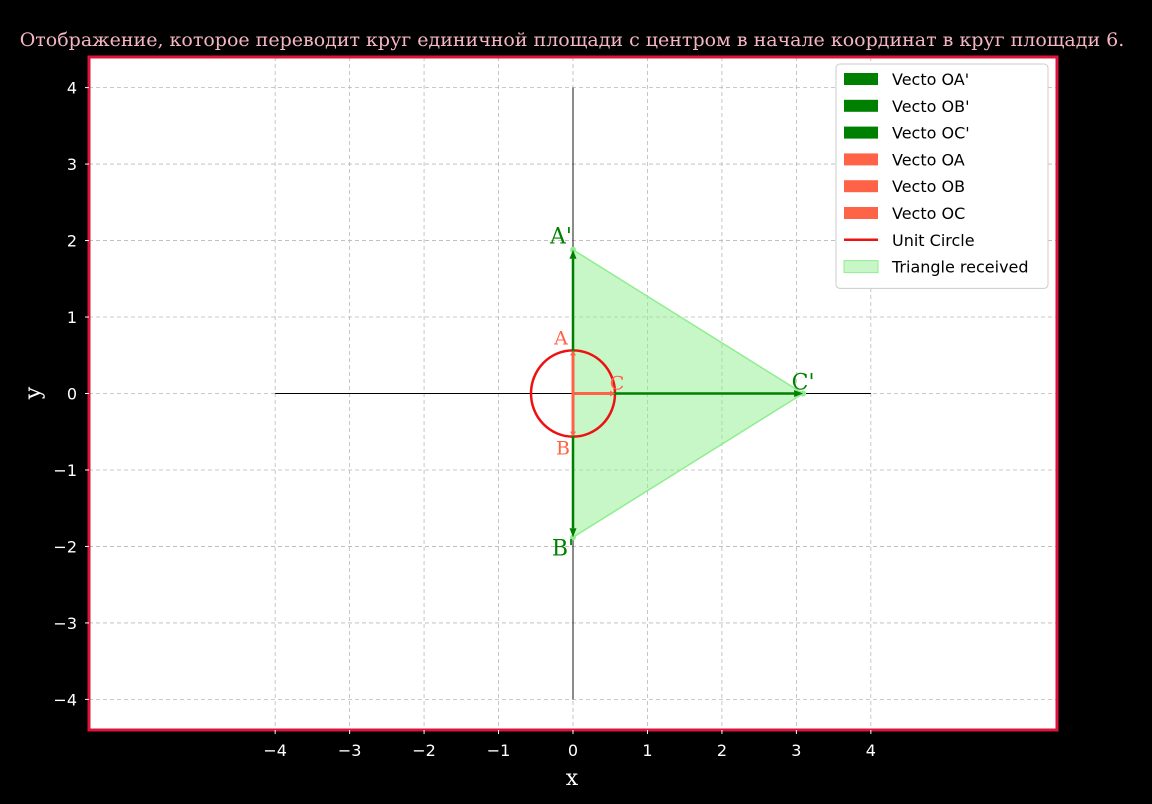 This screenshot has width=1152, height=804. Describe the element at coordinates (686, 393) in the screenshot. I see `vector-layer` at that location.